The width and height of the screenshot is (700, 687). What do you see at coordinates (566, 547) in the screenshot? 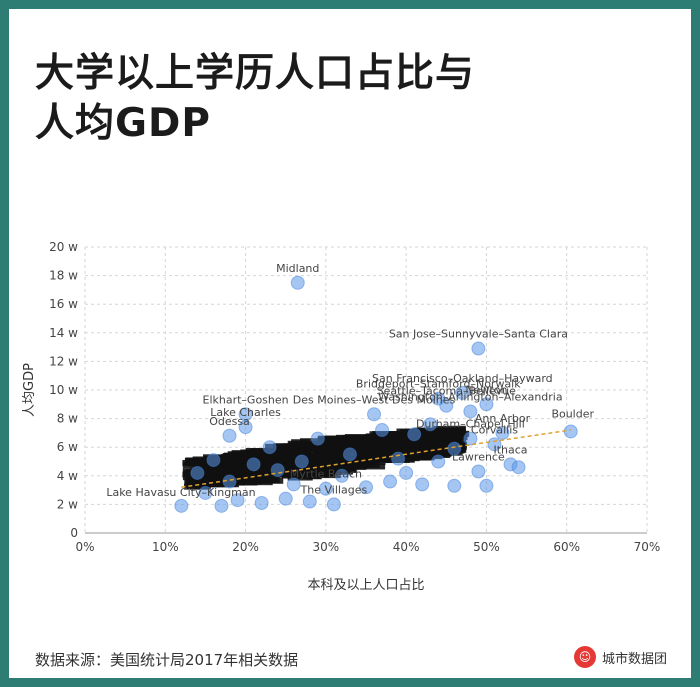
I see `x-tick-label: 60%` at bounding box center [566, 547].